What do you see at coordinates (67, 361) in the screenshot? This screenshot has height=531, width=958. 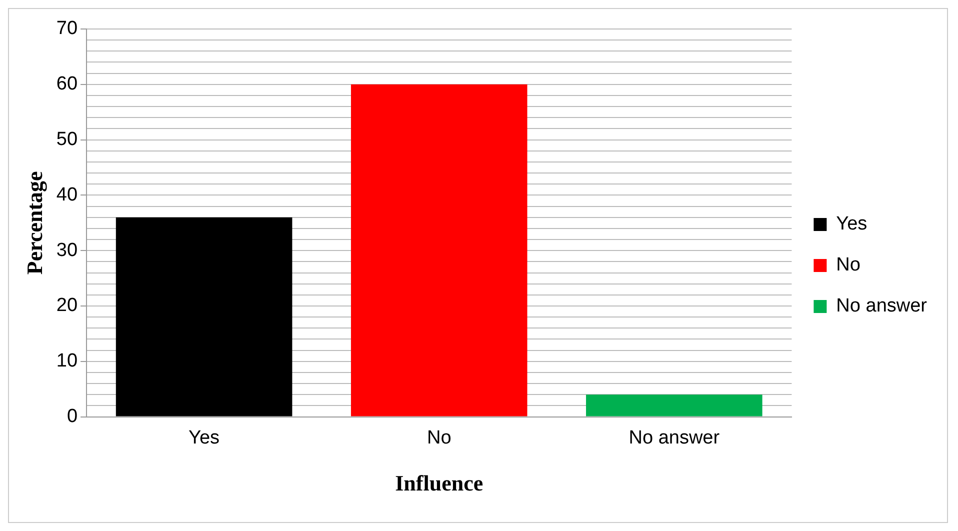 I see `y-tick-label: 10` at bounding box center [67, 361].